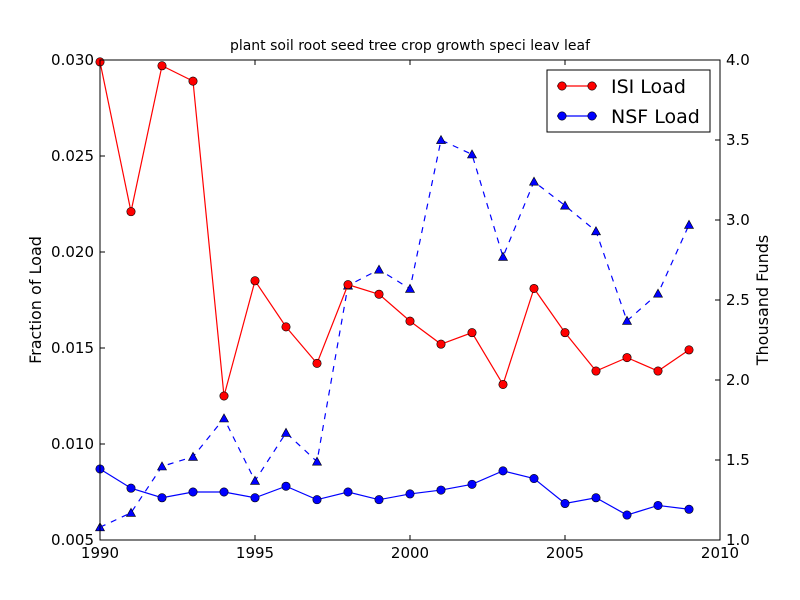 The image size is (800, 600). I want to click on data-point-isi-load-2008, so click(658, 371).